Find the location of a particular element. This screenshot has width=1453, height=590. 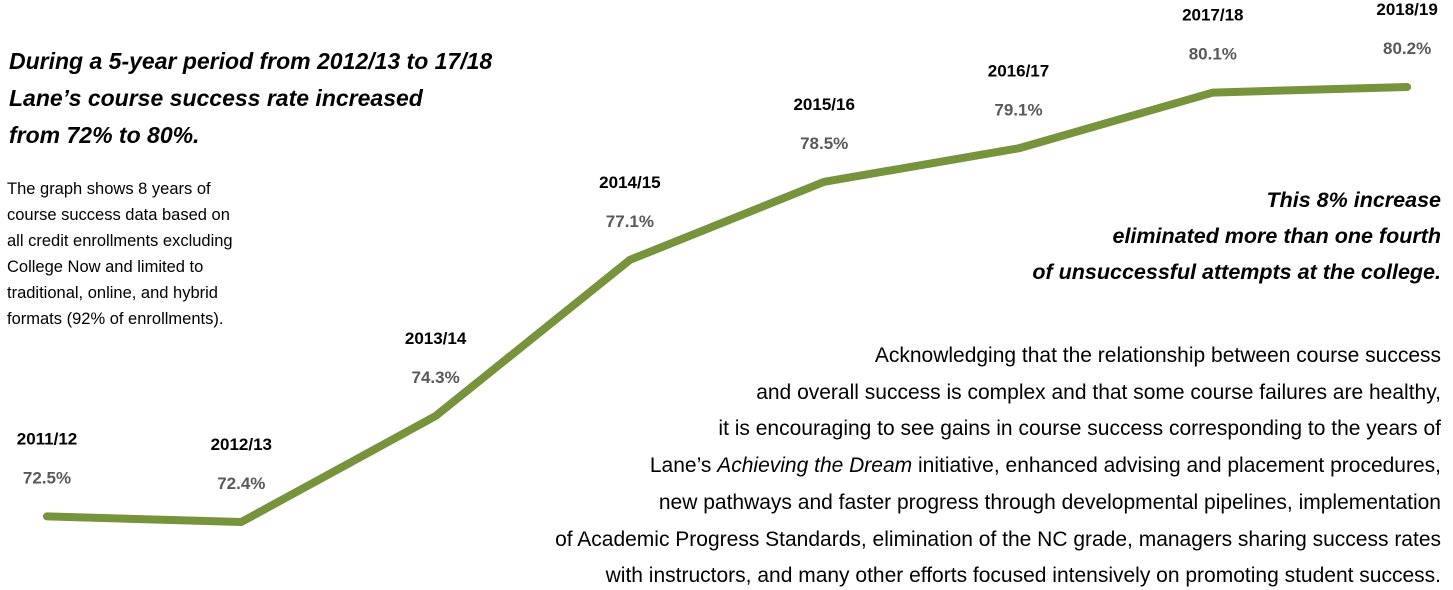

value-label: 77.1% is located at coordinates (630, 221).